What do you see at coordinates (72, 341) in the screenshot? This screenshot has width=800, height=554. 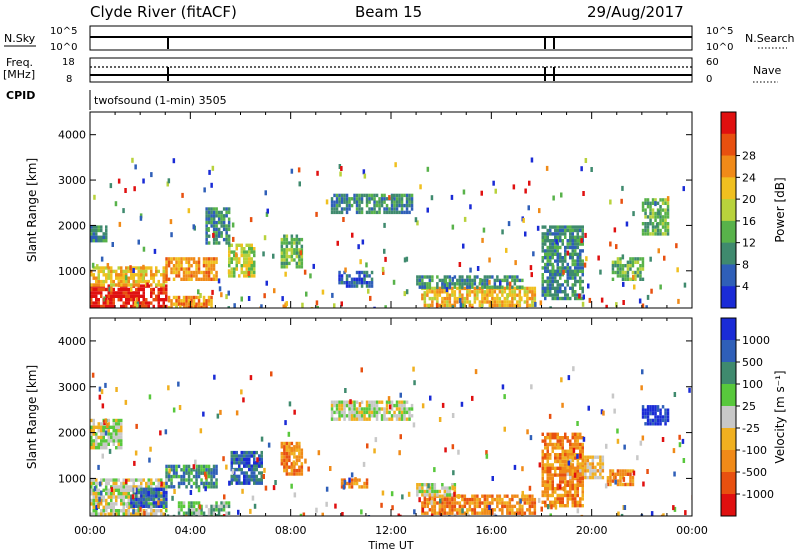 I see `y-tick-label: 4000` at bounding box center [72, 341].